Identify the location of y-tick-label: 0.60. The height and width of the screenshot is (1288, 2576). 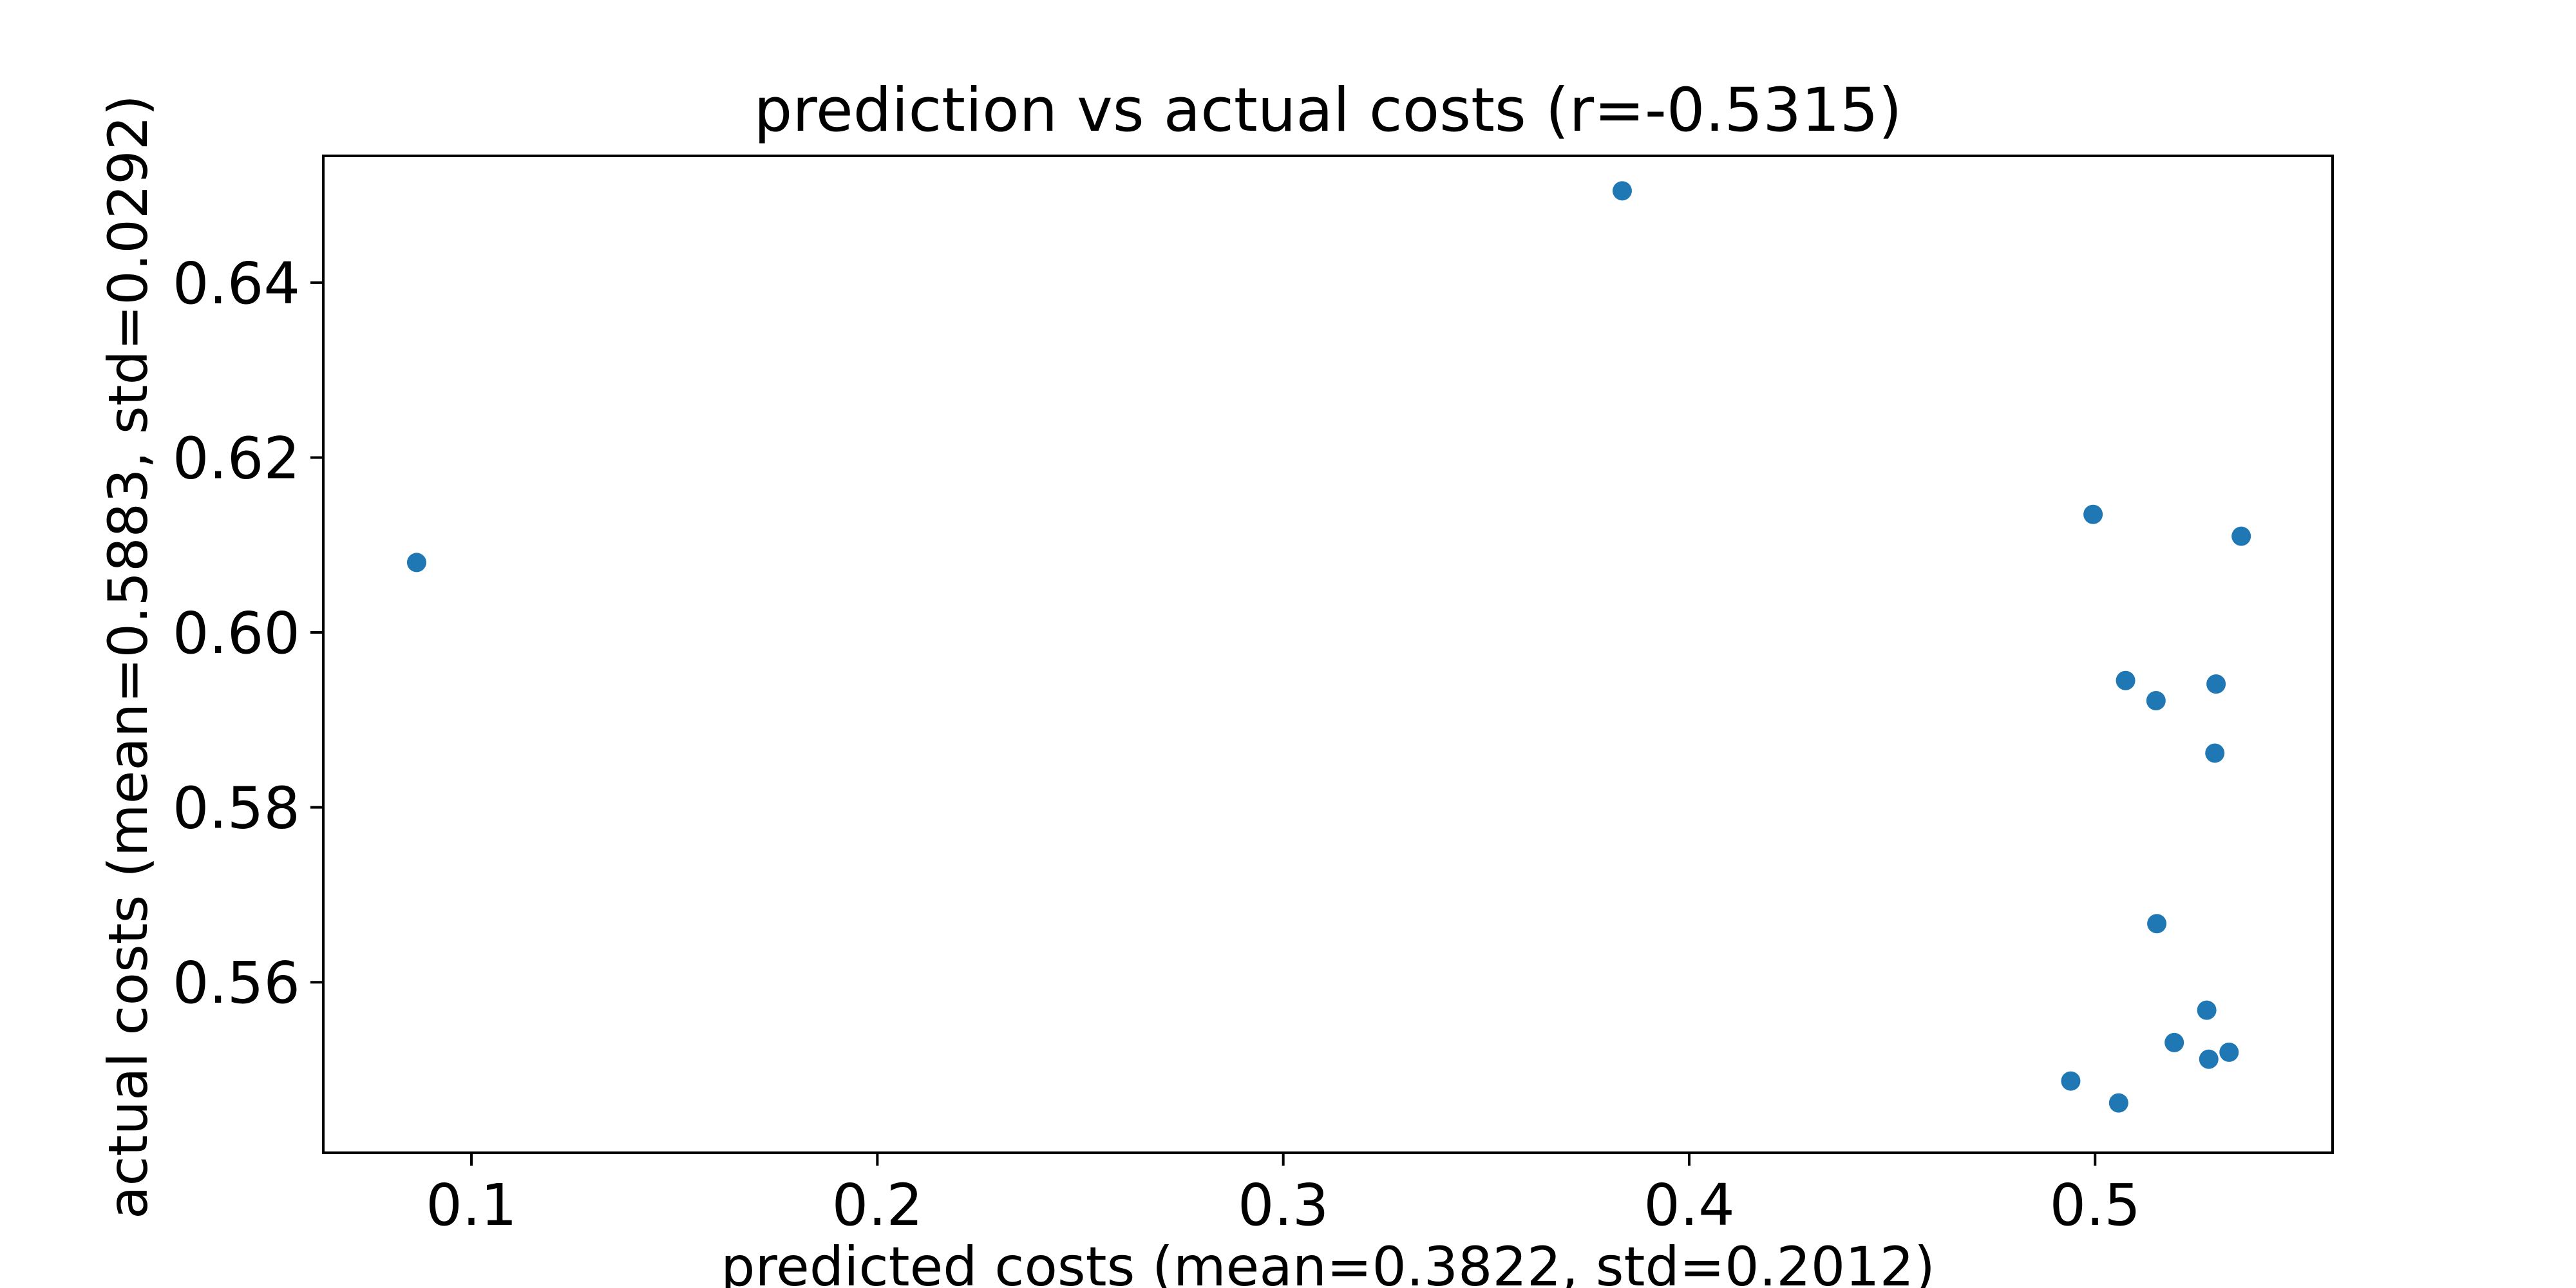
(237, 634).